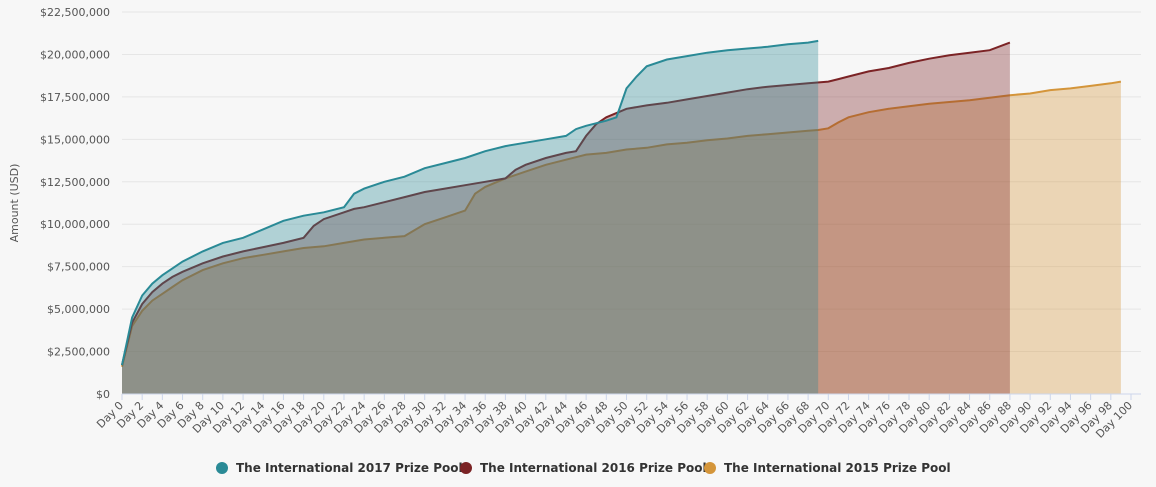 This screenshot has height=487, width=1156. I want to click on y-tick-label: $7,500,000, so click(78, 267).